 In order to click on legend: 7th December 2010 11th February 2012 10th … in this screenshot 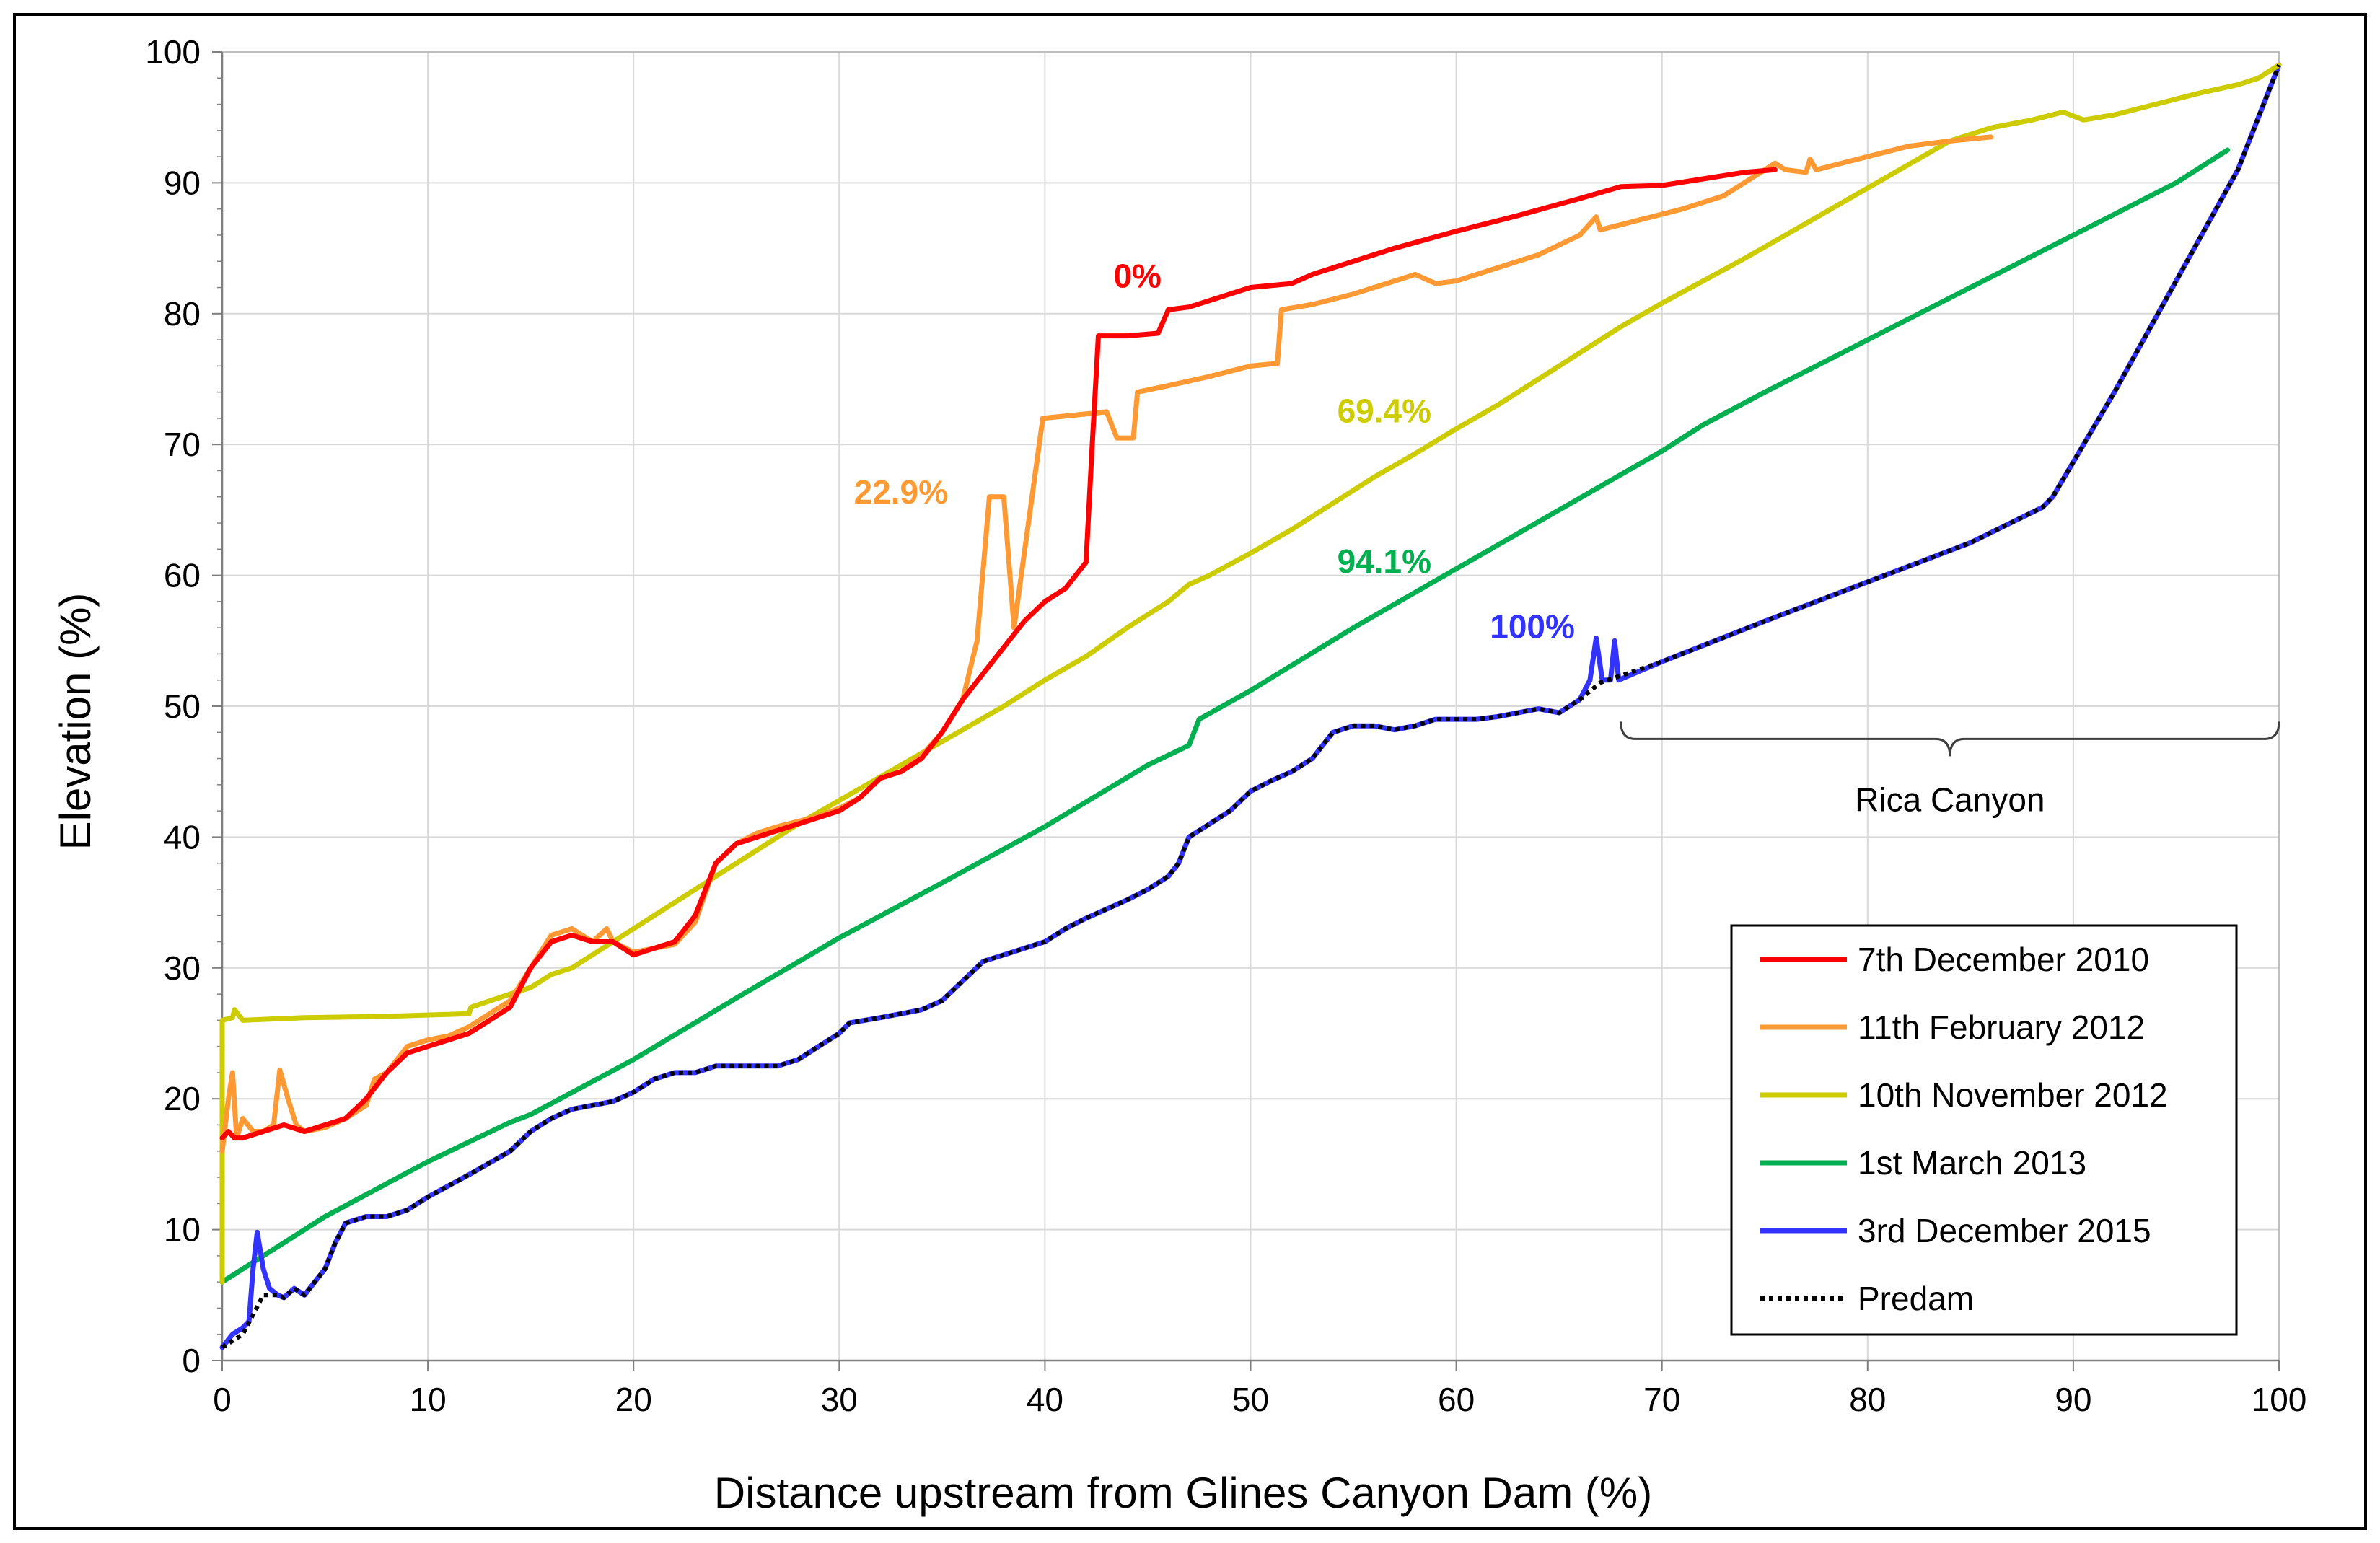, I will do `click(1984, 1130)`.